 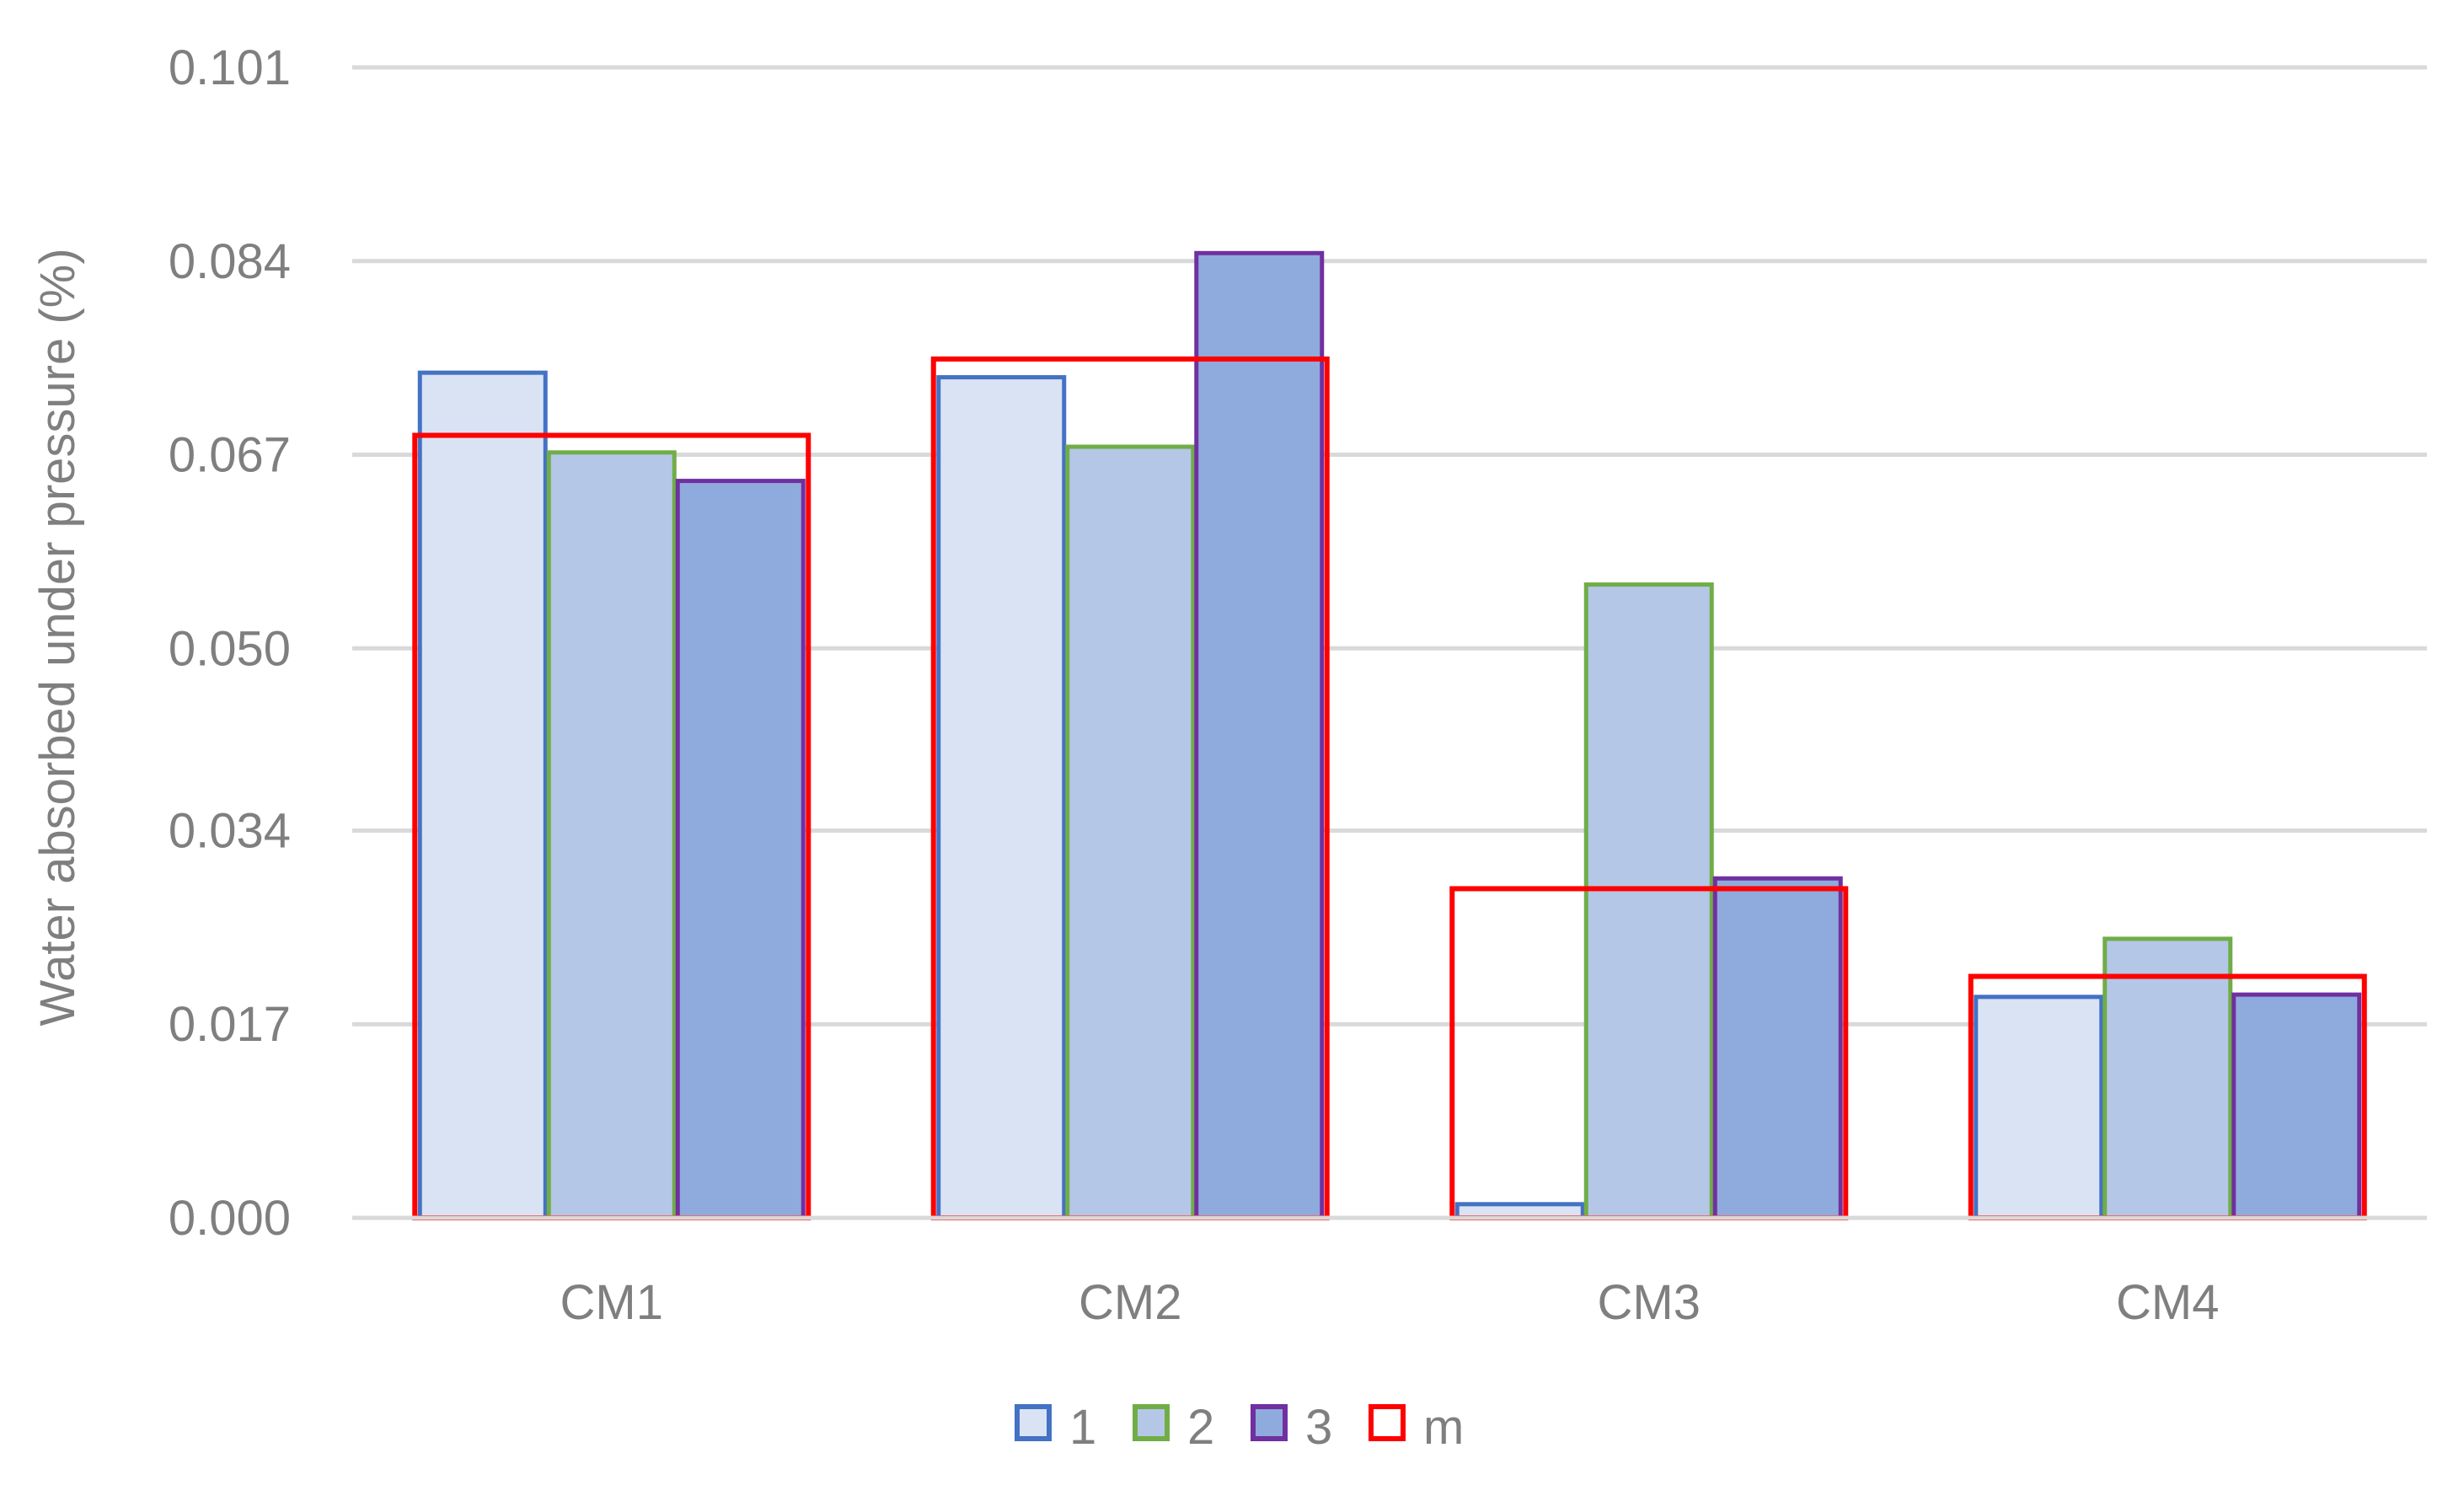 What do you see at coordinates (230, 648) in the screenshot?
I see `y-tick-label: 0.050` at bounding box center [230, 648].